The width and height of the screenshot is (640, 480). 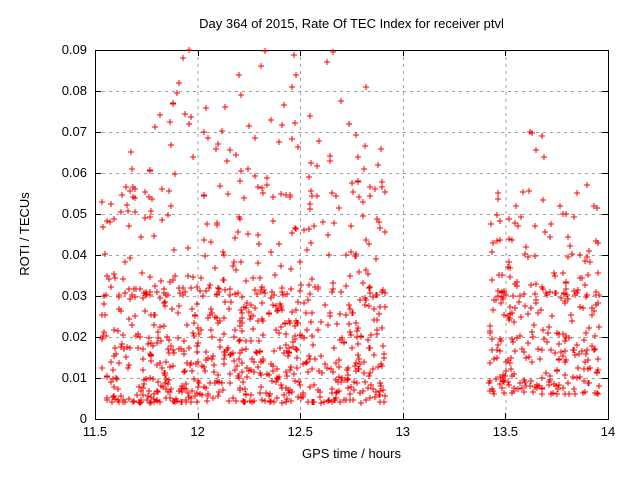 What do you see at coordinates (403, 431) in the screenshot?
I see `x-tick-label: 13` at bounding box center [403, 431].